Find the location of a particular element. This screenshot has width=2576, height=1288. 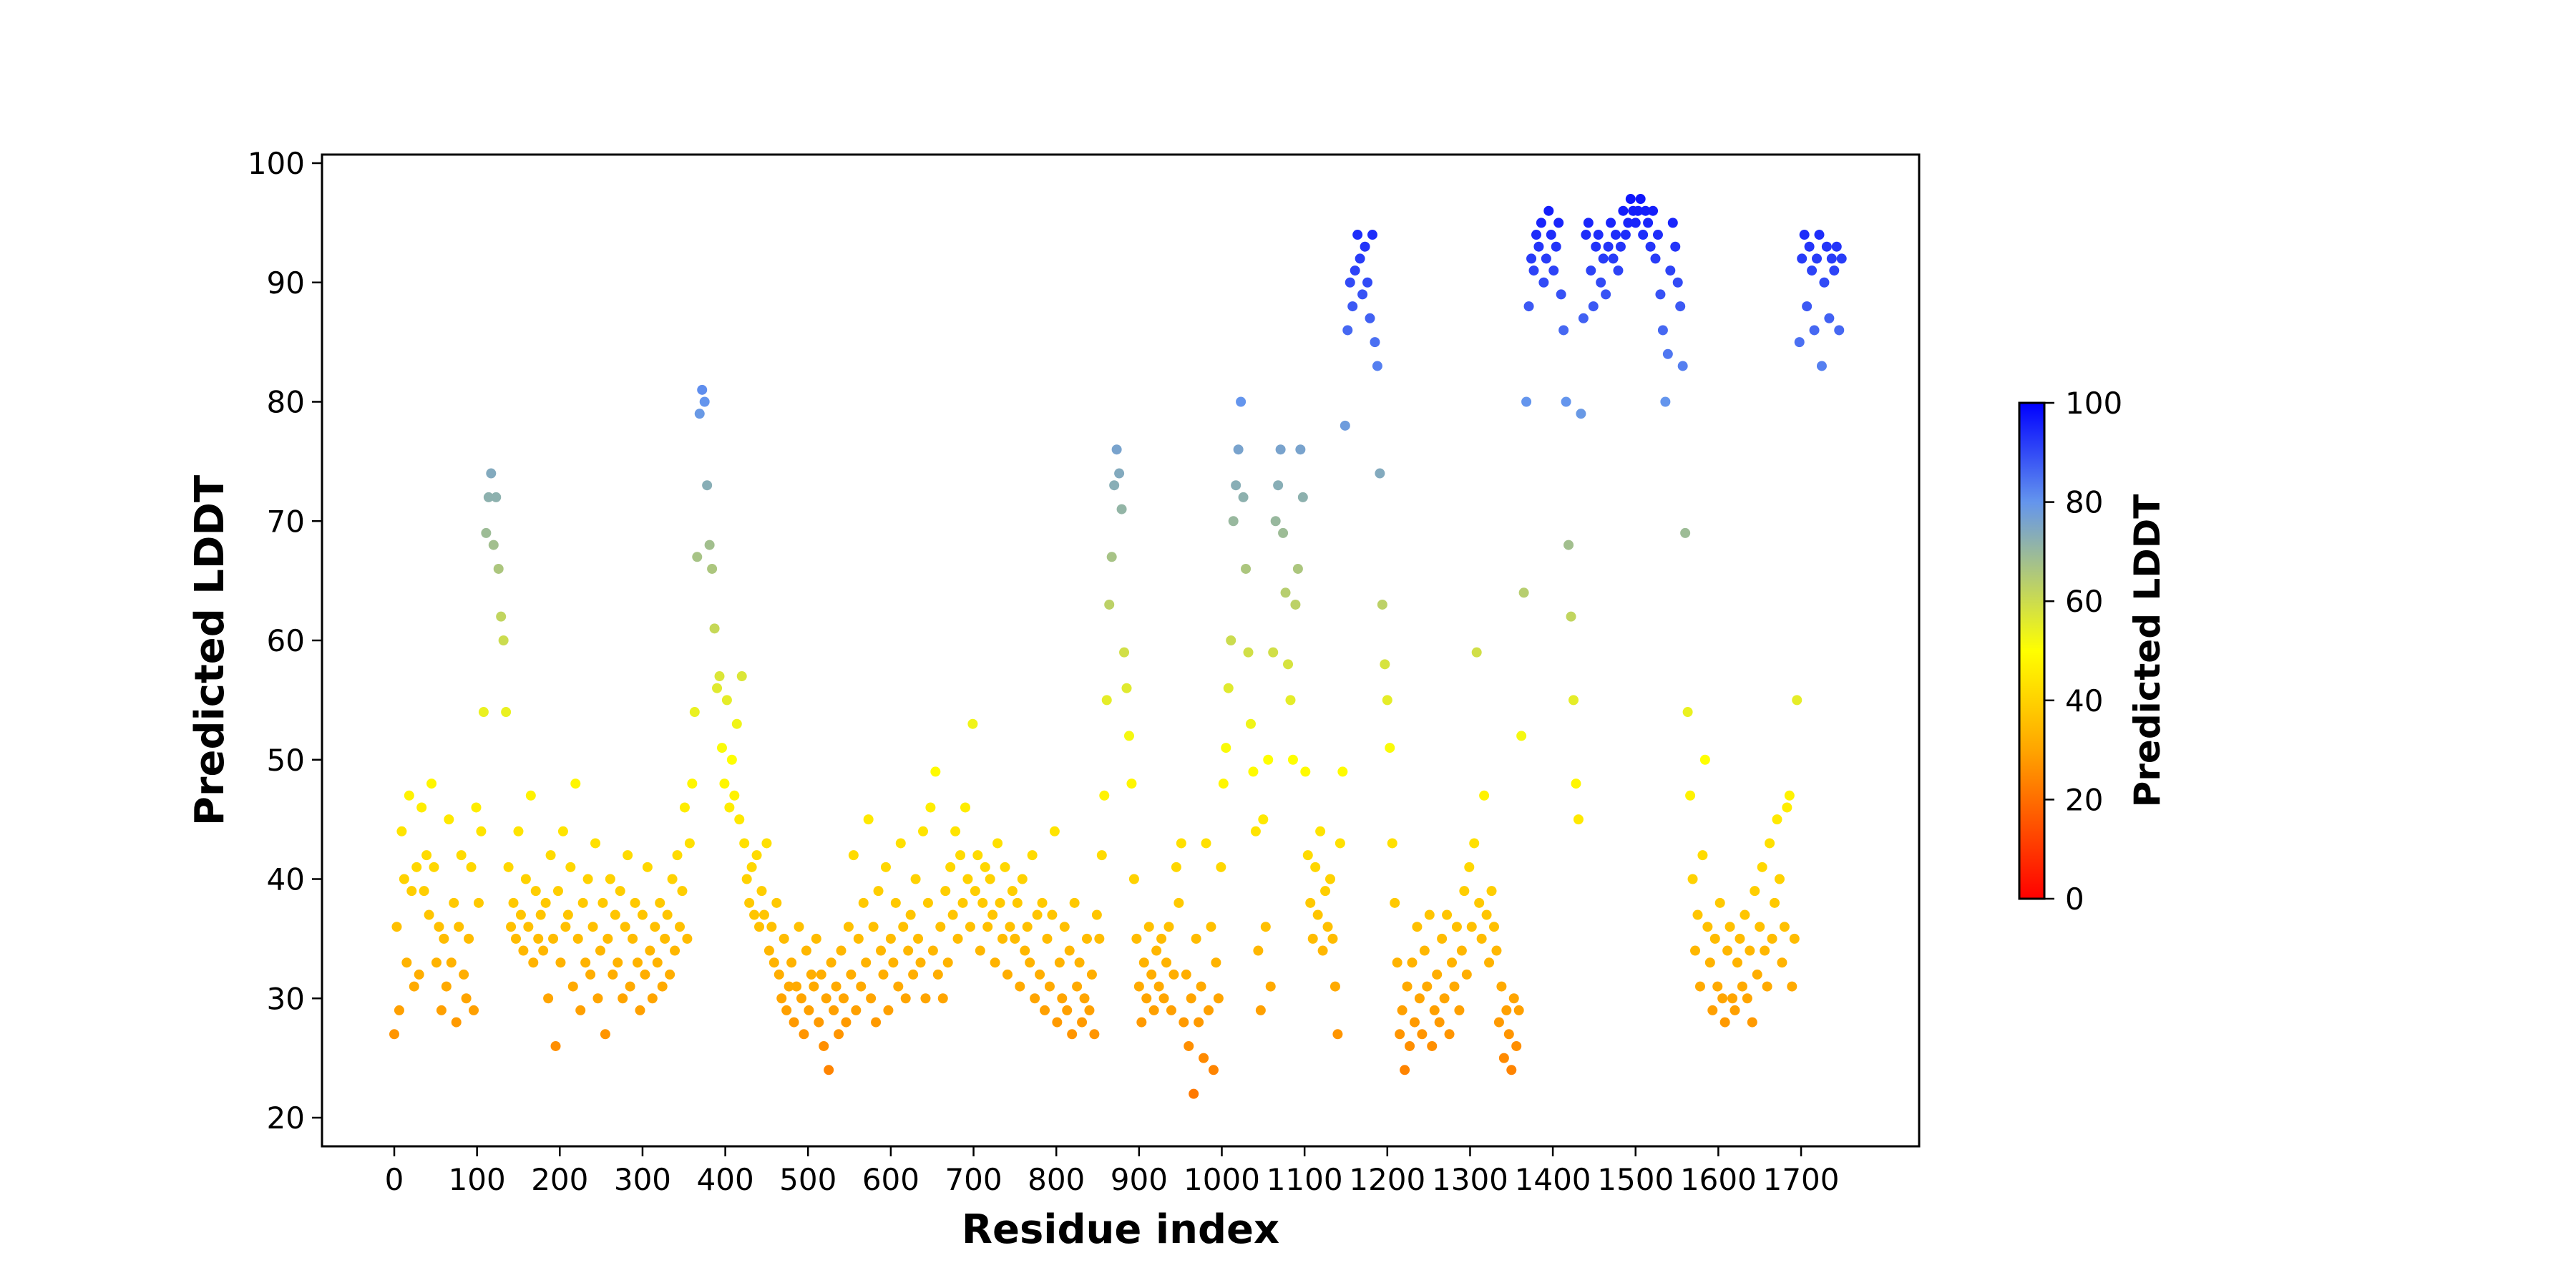

x-tick-label: 600 is located at coordinates (890, 1179).